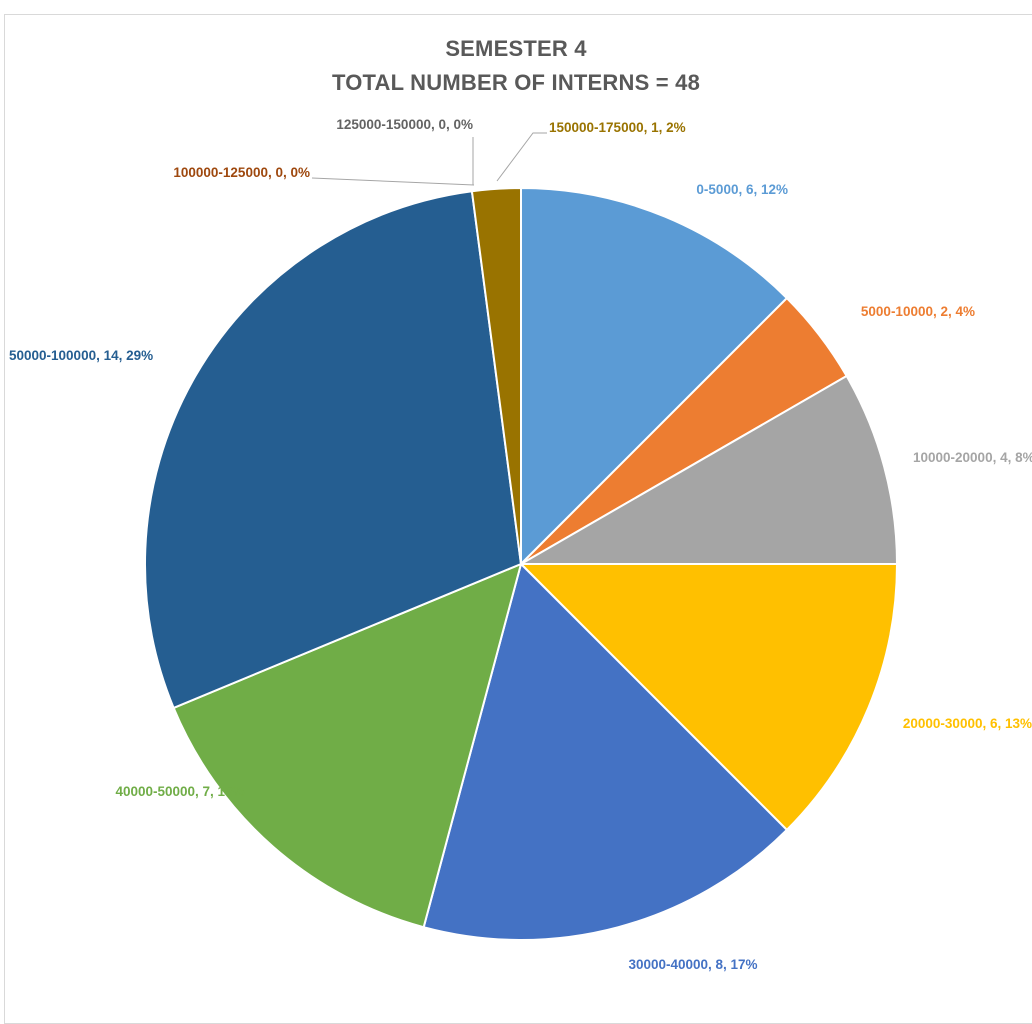  I want to click on chart-subtitle: TOTAL NUMBER OF INTERNS = 48, so click(516, 82).